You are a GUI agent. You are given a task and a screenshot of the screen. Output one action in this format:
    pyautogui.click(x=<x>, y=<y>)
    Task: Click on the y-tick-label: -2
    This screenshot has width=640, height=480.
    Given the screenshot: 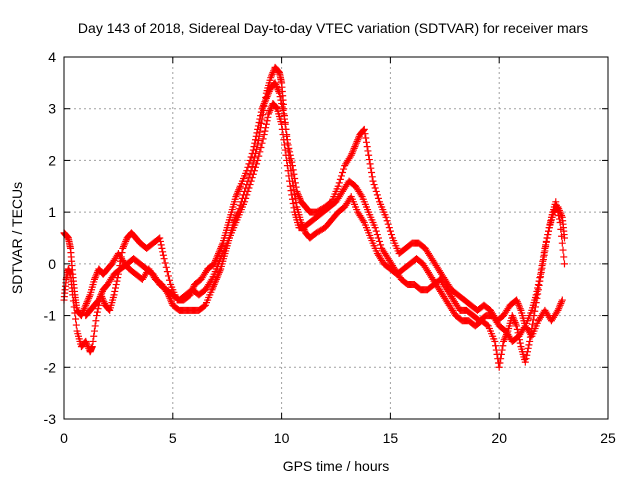 What is the action you would take?
    pyautogui.click(x=50, y=367)
    